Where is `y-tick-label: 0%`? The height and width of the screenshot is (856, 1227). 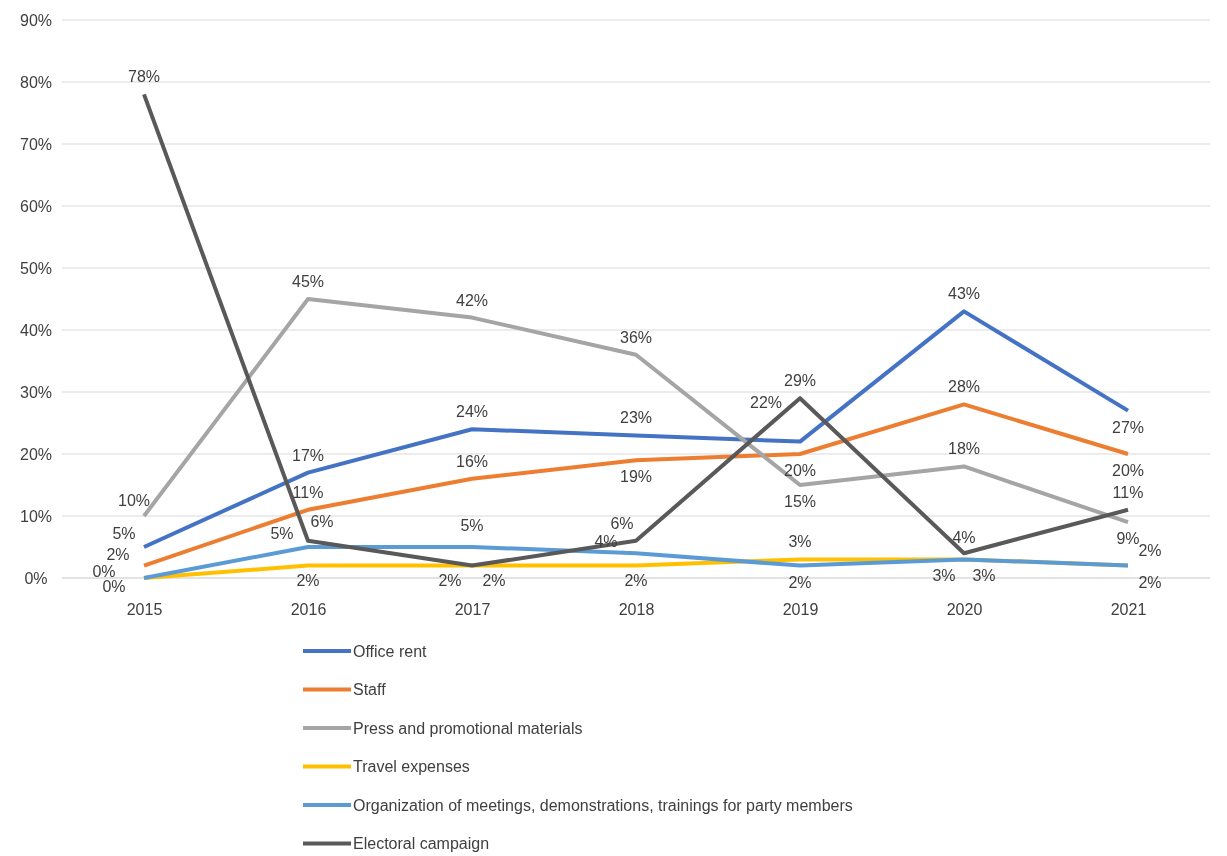
y-tick-label: 0% is located at coordinates (36, 578).